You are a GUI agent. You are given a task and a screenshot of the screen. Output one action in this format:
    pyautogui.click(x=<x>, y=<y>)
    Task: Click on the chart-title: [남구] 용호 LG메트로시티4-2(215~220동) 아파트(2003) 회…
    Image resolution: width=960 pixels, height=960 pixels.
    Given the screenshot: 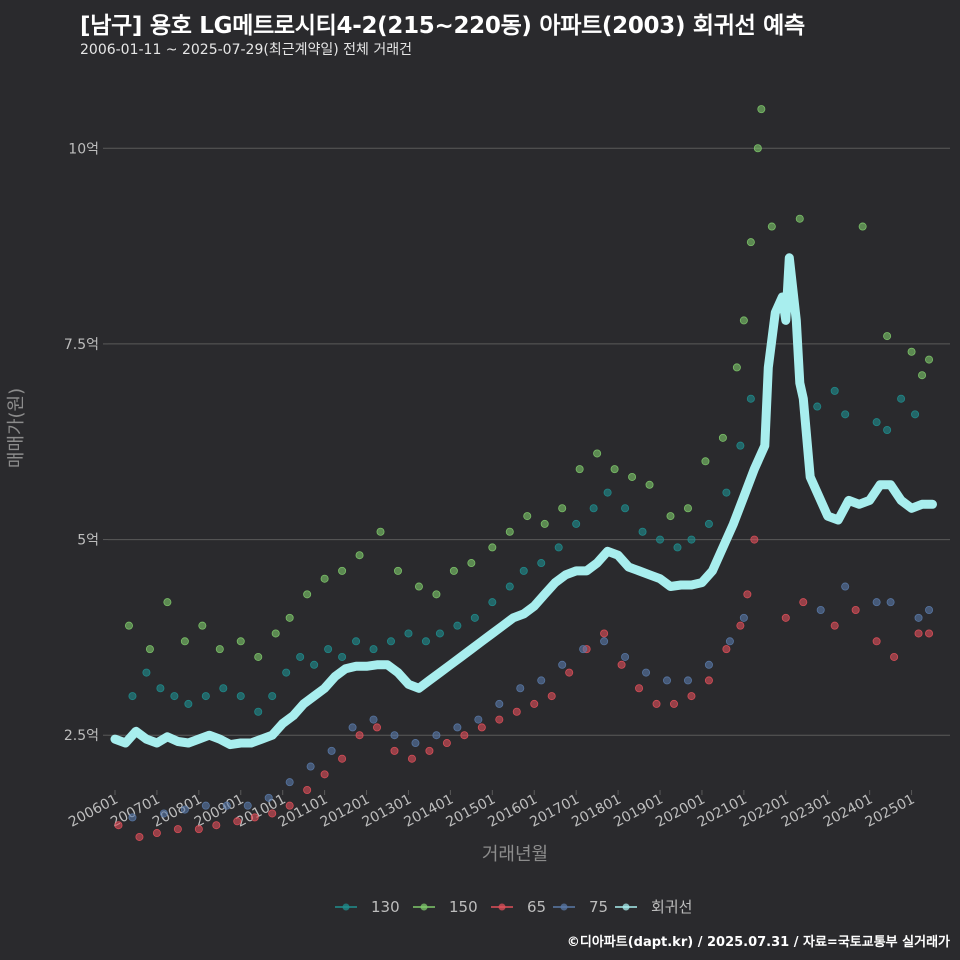 What is the action you would take?
    pyautogui.click(x=442, y=26)
    